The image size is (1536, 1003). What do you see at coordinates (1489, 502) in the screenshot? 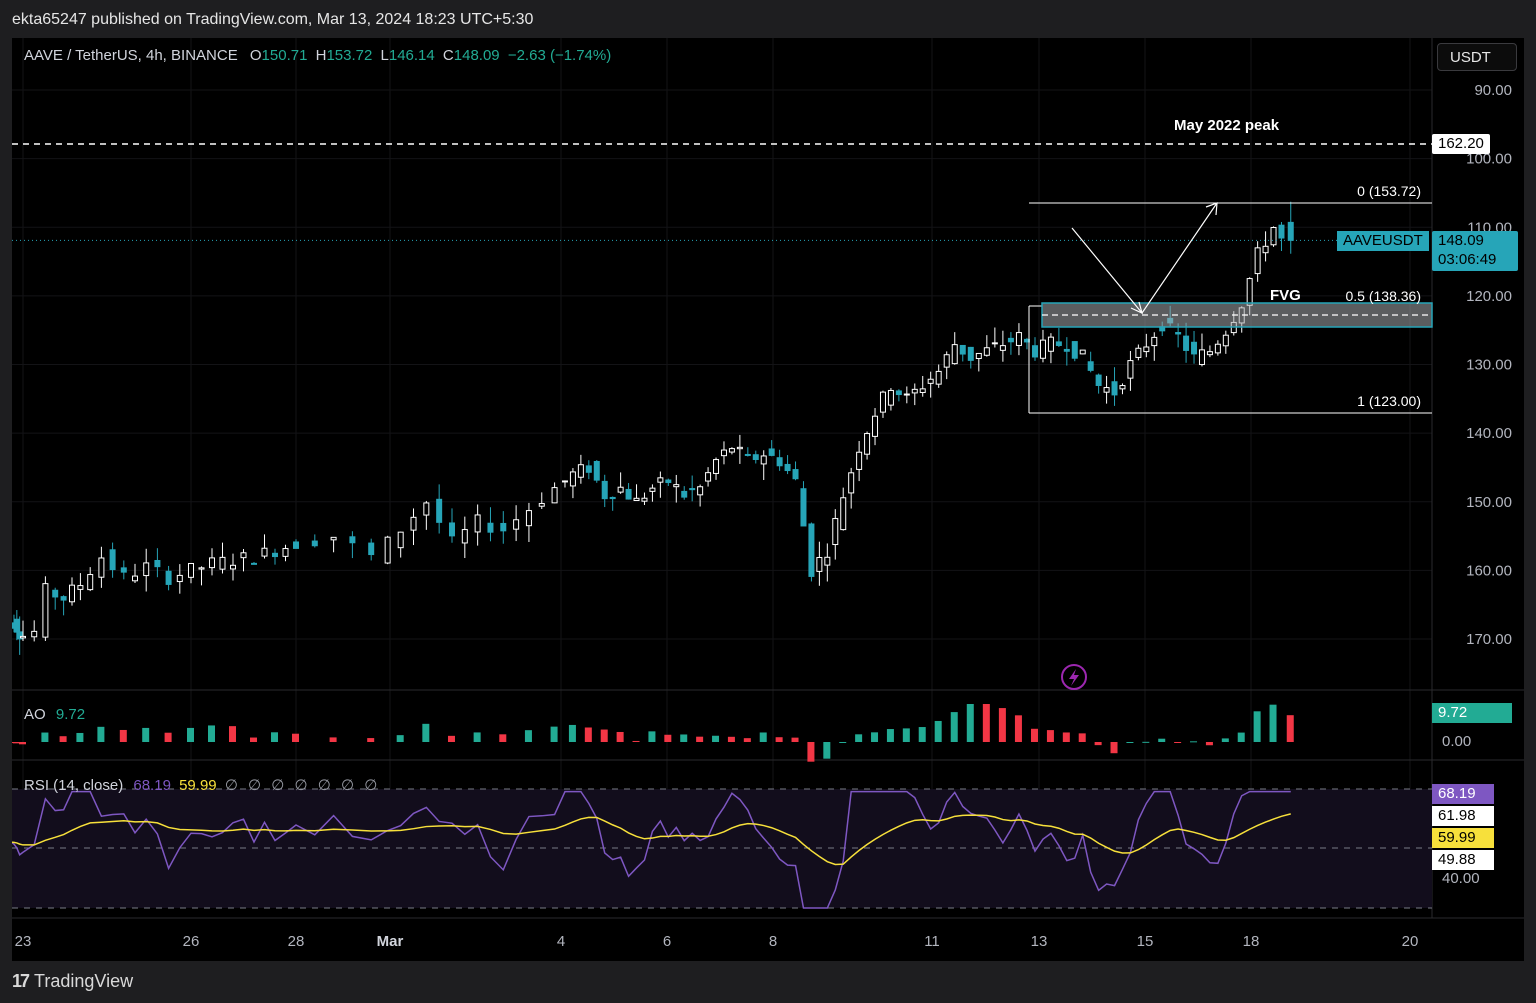
I see `price-axis-label: 150.00` at bounding box center [1489, 502].